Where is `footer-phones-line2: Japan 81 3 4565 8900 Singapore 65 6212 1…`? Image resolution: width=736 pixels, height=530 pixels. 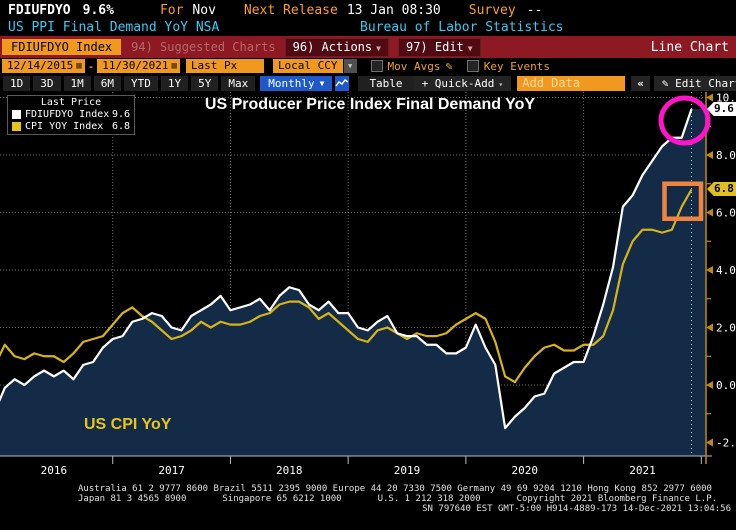
footer-phones-line2: Japan 81 3 4565 8900 Singapore 65 6212 1… is located at coordinates (398, 499).